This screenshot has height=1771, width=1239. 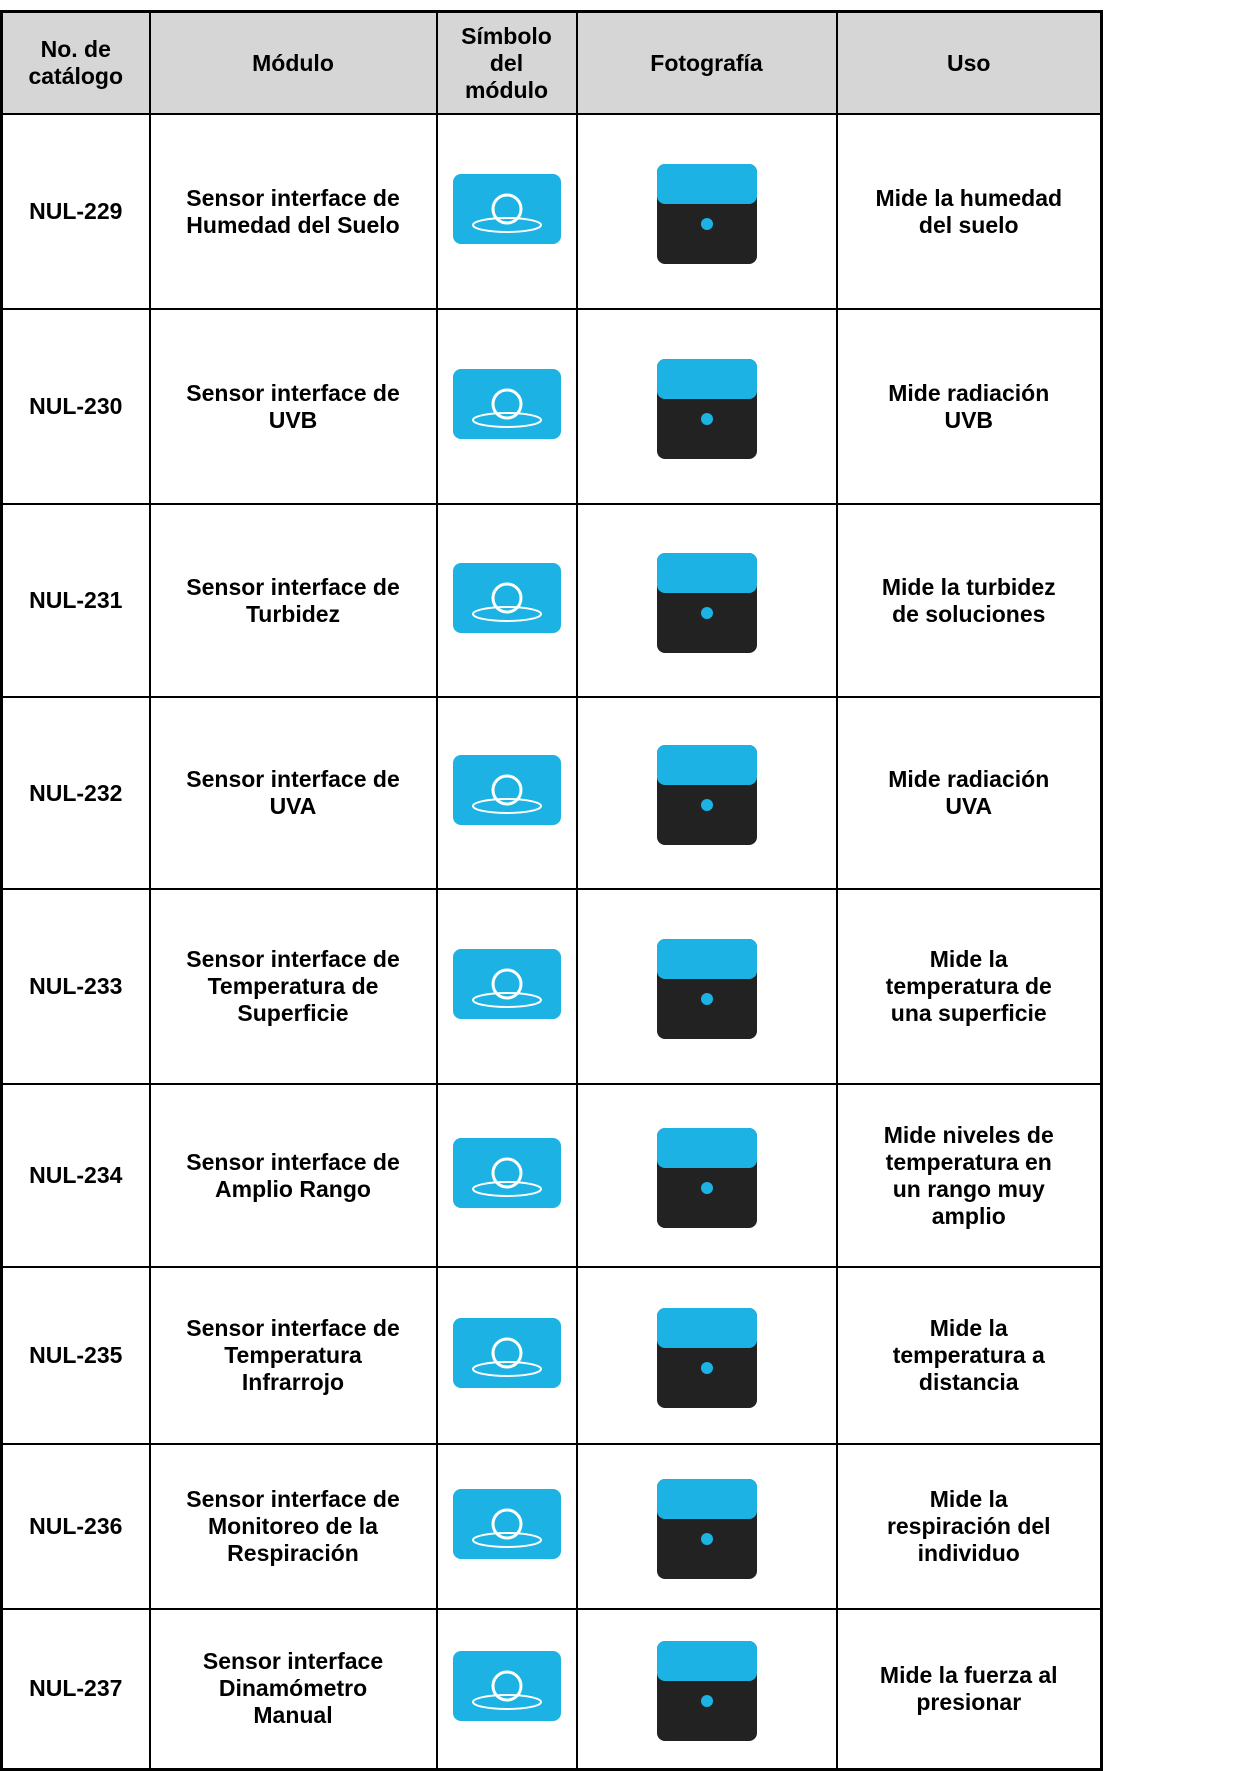 I want to click on module-cell: Sensor interface de Humedad del Suelo, so click(x=293, y=211).